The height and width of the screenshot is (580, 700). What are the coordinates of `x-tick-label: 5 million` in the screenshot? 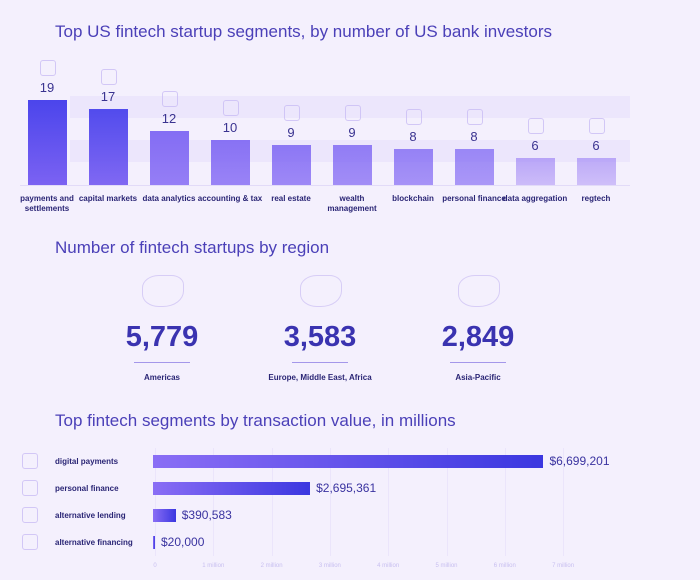 It's located at (446, 566).